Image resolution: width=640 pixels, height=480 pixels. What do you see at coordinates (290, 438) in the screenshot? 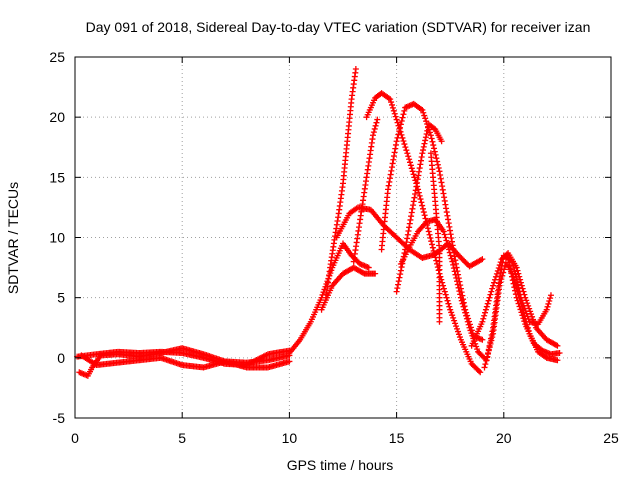
I see `x-tick-label: 10` at bounding box center [290, 438].